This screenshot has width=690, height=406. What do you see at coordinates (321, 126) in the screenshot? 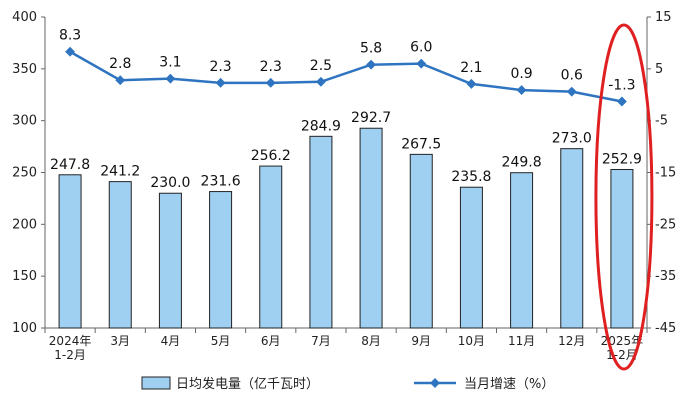
I see `bar-value-label: 284.9` at bounding box center [321, 126].